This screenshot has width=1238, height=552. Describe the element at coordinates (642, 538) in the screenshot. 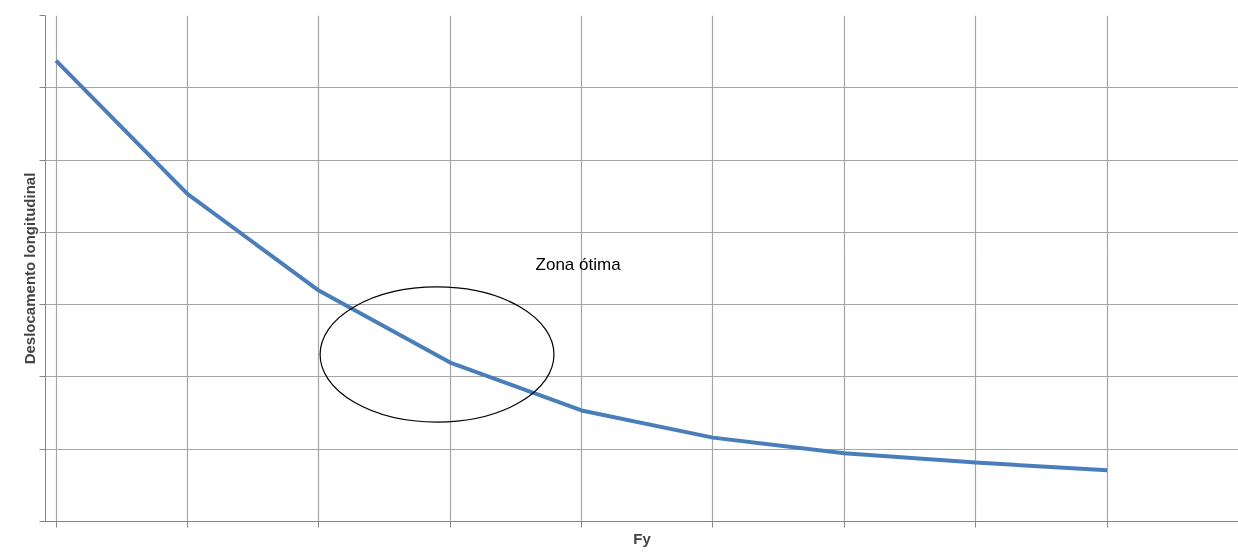

I see `x-axis-title: Fy` at that location.